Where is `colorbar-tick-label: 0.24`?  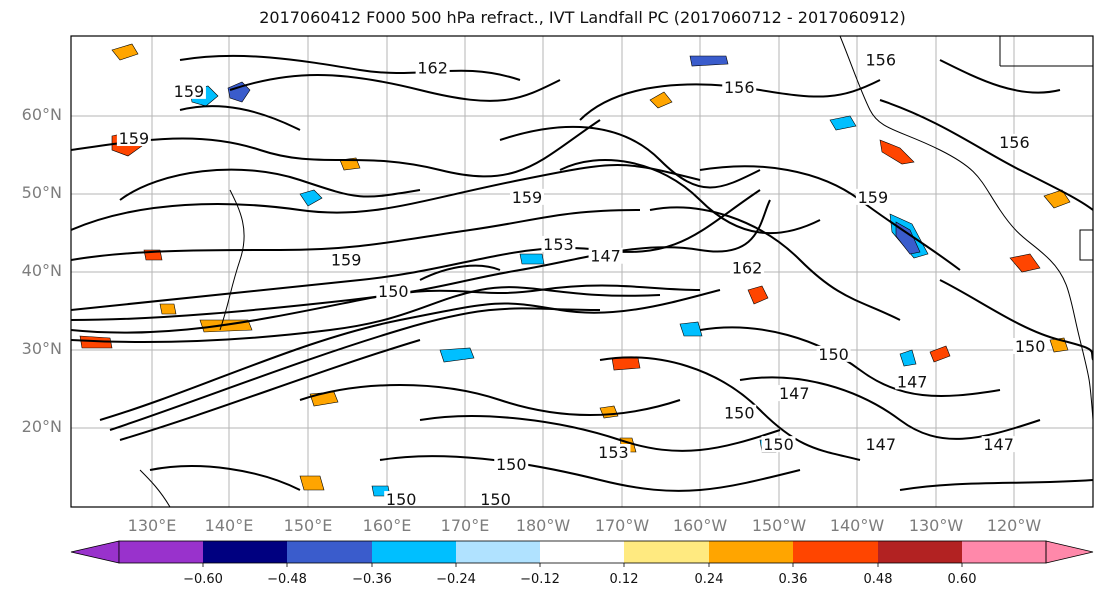 colorbar-tick-label: 0.24 is located at coordinates (709, 579).